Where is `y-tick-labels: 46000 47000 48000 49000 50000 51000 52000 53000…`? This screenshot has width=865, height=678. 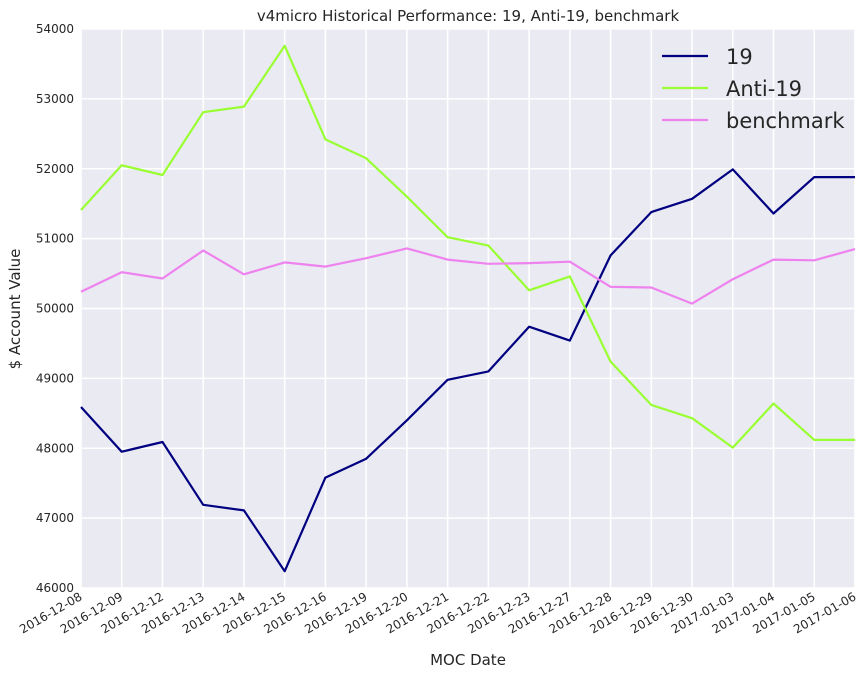
y-tick-labels: 46000 47000 48000 49000 50000 51000 52000 53000… is located at coordinates (55, 308).